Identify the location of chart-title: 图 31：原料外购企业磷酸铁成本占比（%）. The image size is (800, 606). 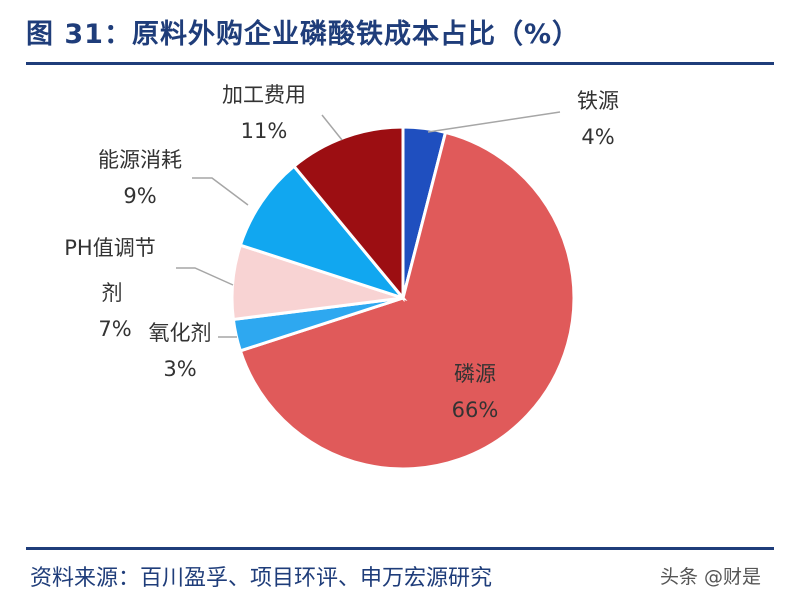
(303, 34).